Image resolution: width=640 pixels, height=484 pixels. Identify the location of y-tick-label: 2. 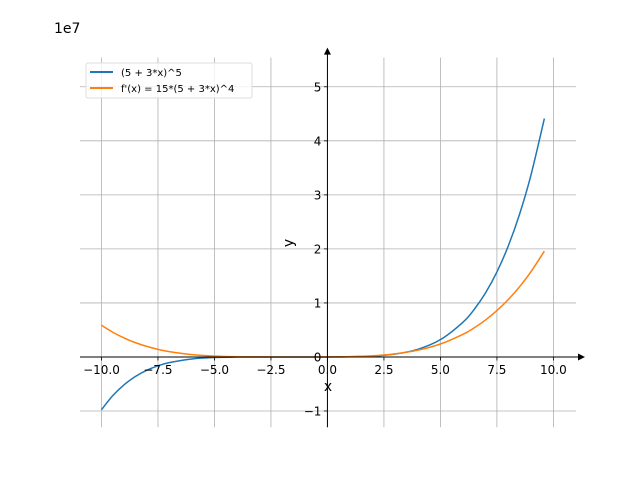
(318, 249).